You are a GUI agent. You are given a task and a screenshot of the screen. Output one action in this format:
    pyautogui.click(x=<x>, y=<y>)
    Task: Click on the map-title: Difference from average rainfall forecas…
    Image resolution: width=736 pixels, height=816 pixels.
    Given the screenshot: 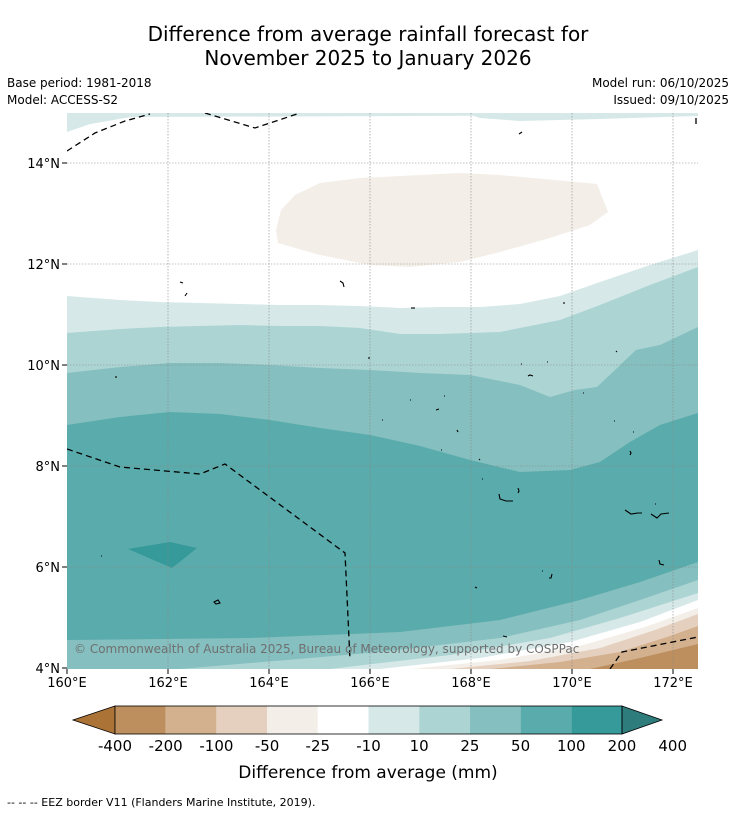 What is the action you would take?
    pyautogui.click(x=368, y=46)
    